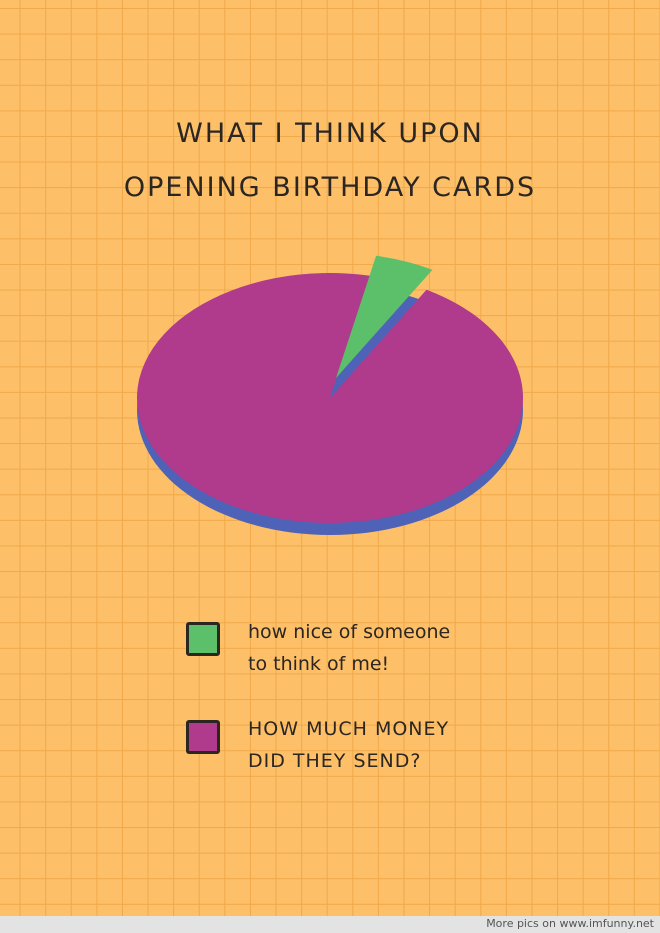 This screenshot has height=933, width=660. I want to click on legend-label-nice-line-2: to think of me!, so click(319, 664).